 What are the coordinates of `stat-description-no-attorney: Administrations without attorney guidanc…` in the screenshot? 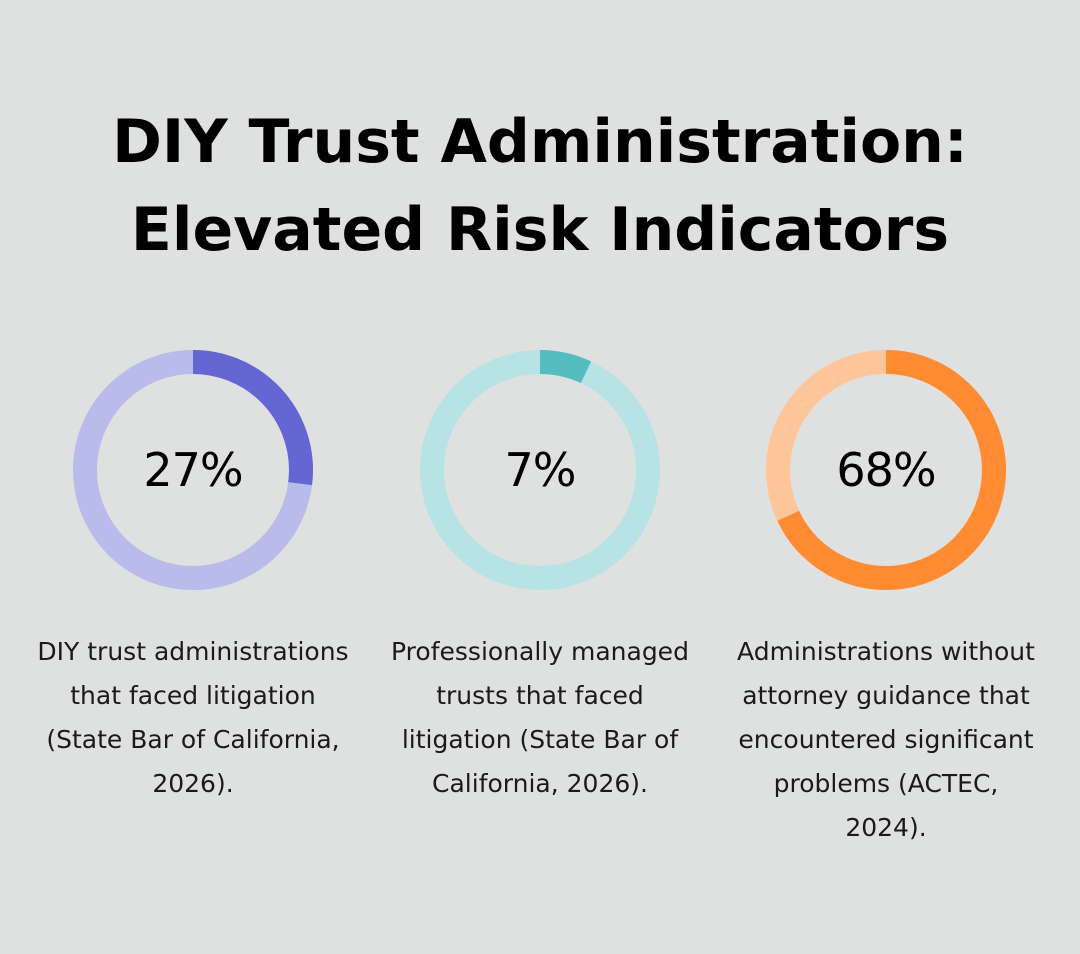 It's located at (886, 739).